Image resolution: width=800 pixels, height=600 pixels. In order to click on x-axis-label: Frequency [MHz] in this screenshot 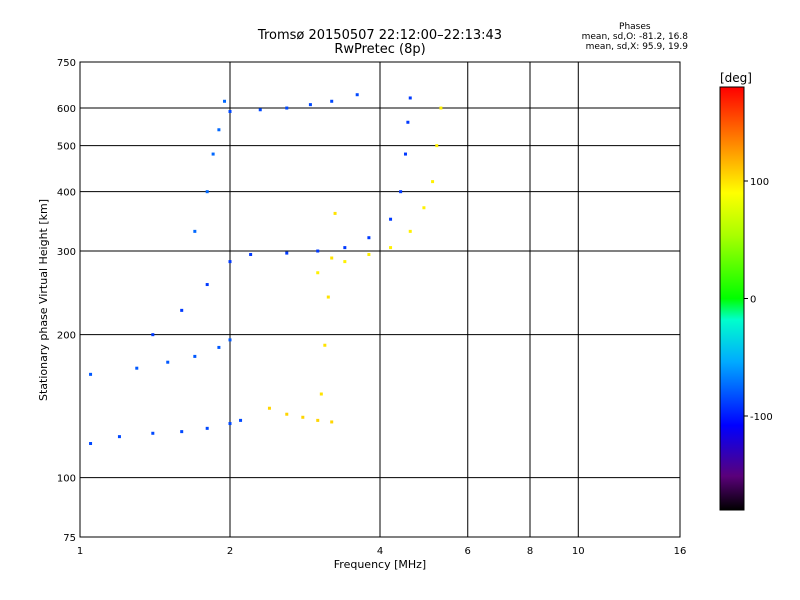, I will do `click(380, 564)`.